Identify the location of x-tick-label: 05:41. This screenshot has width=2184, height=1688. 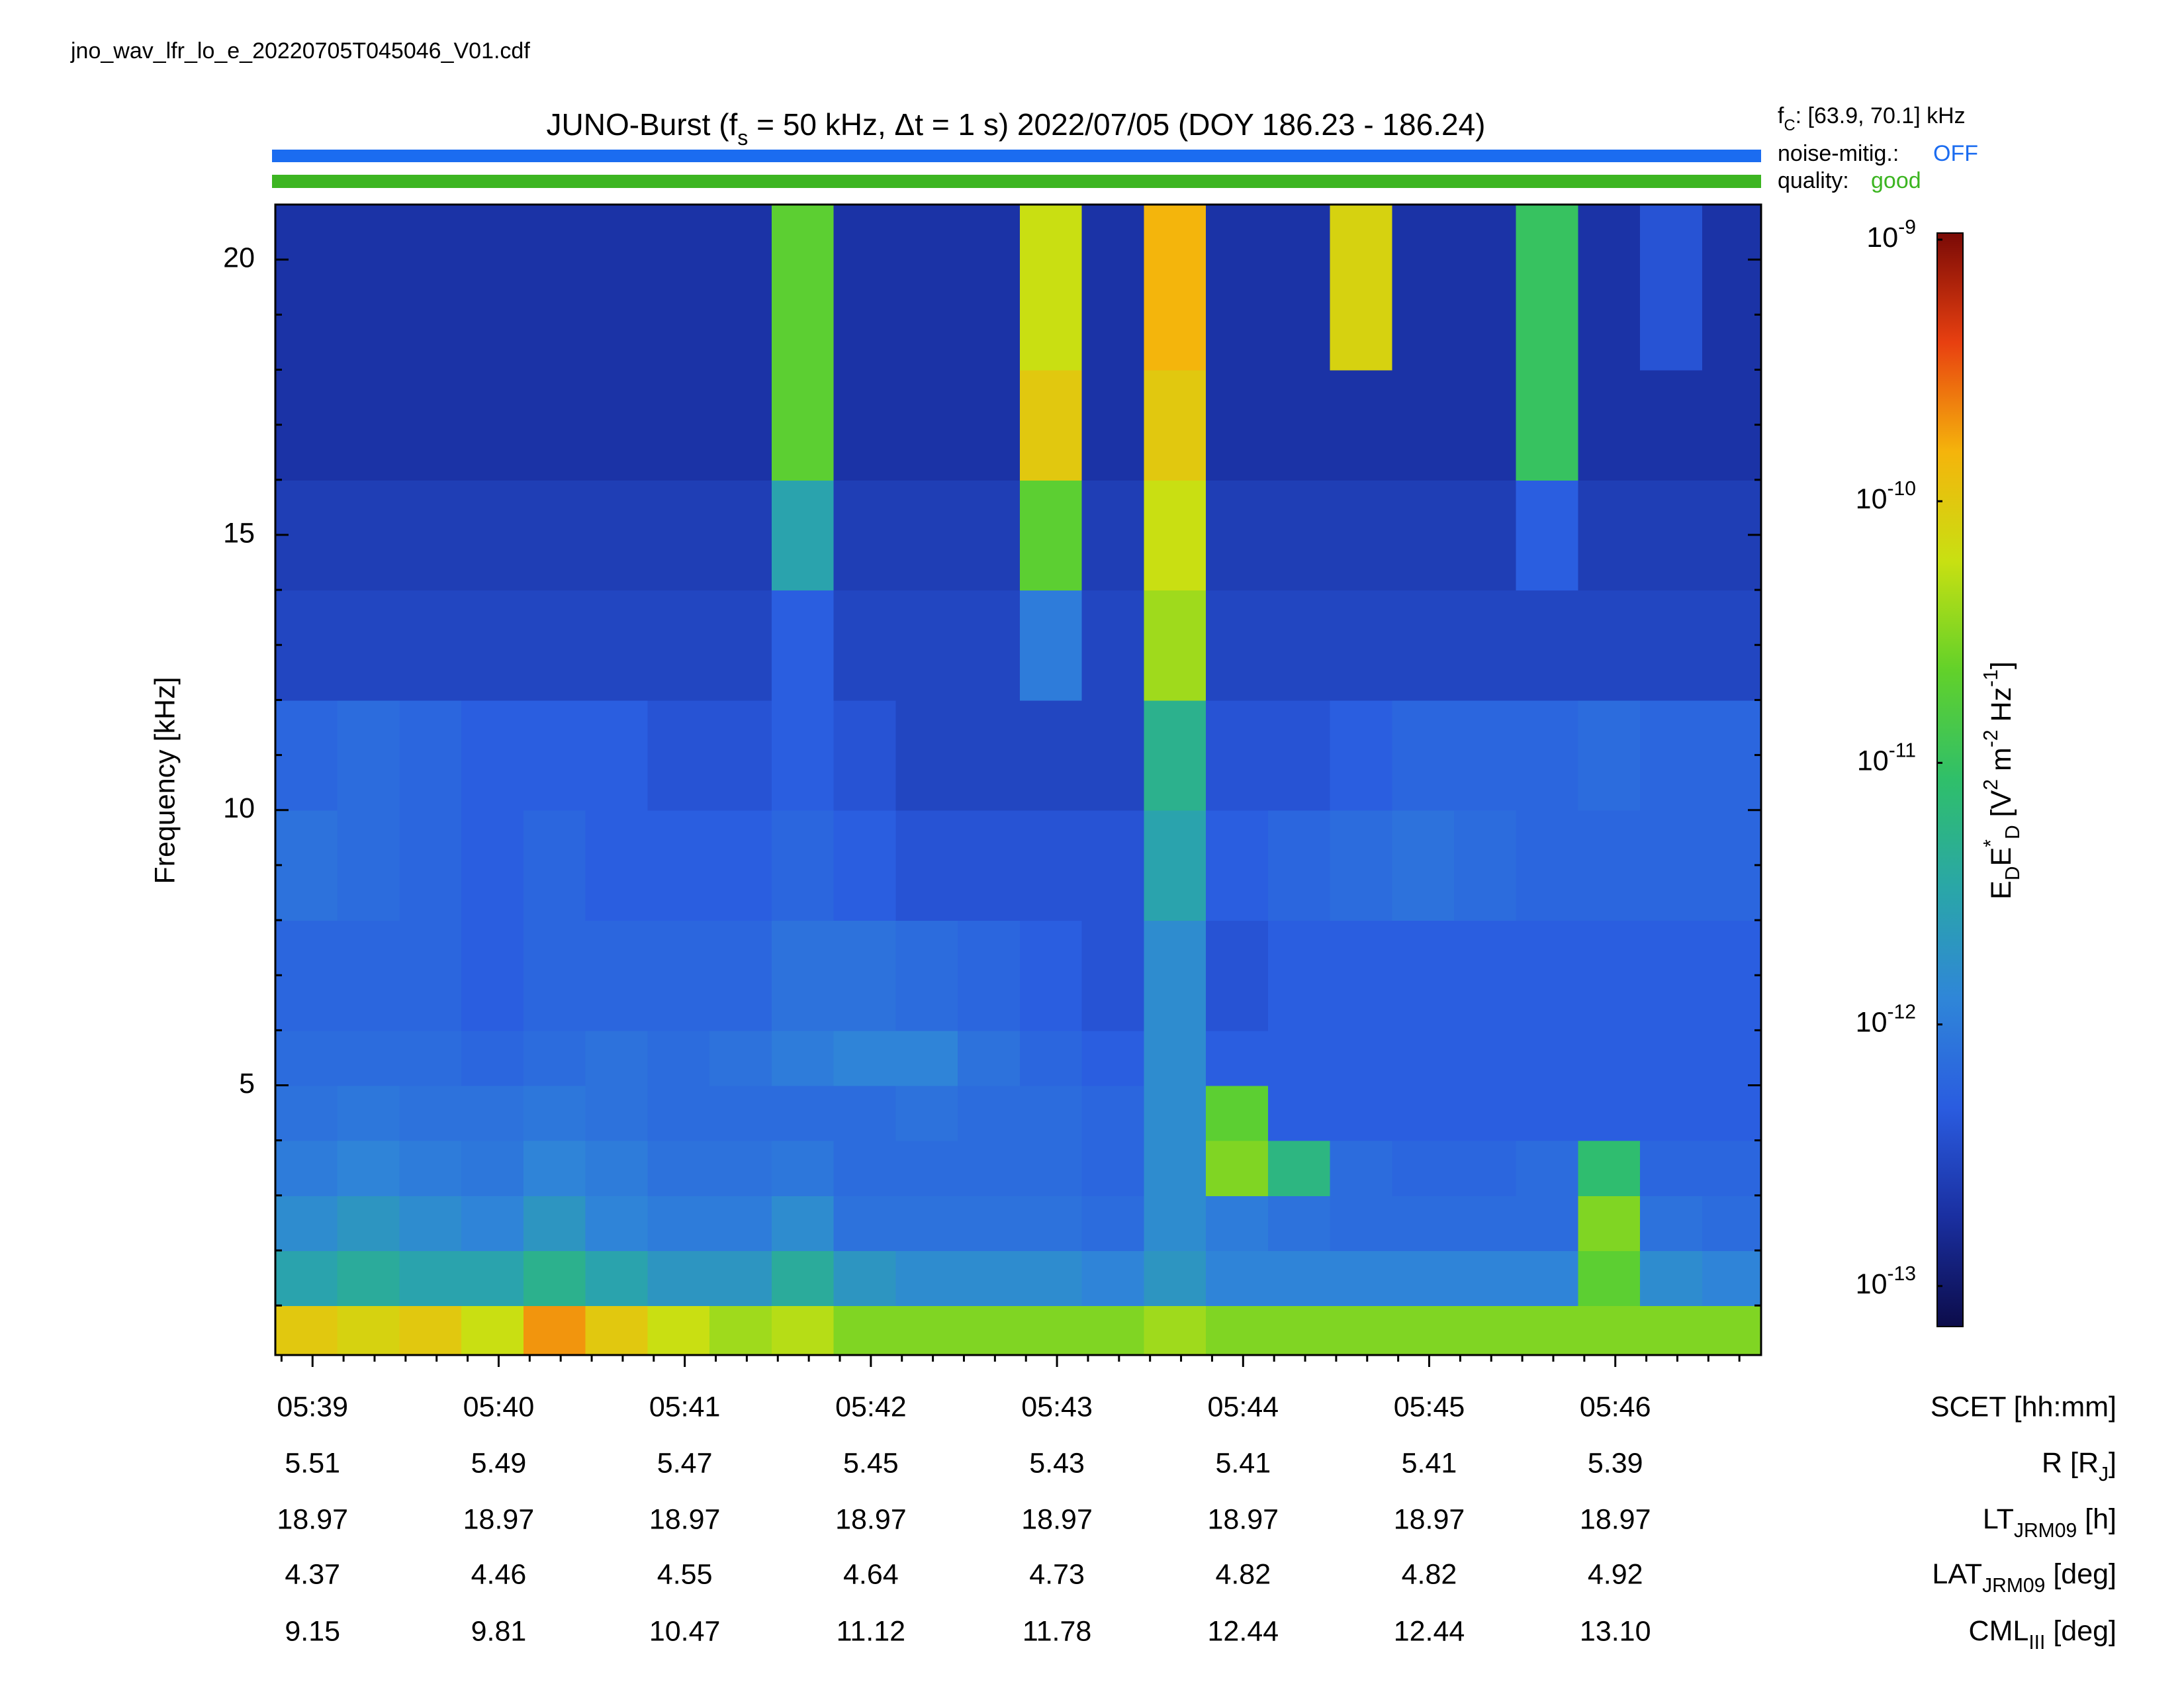
(685, 1407).